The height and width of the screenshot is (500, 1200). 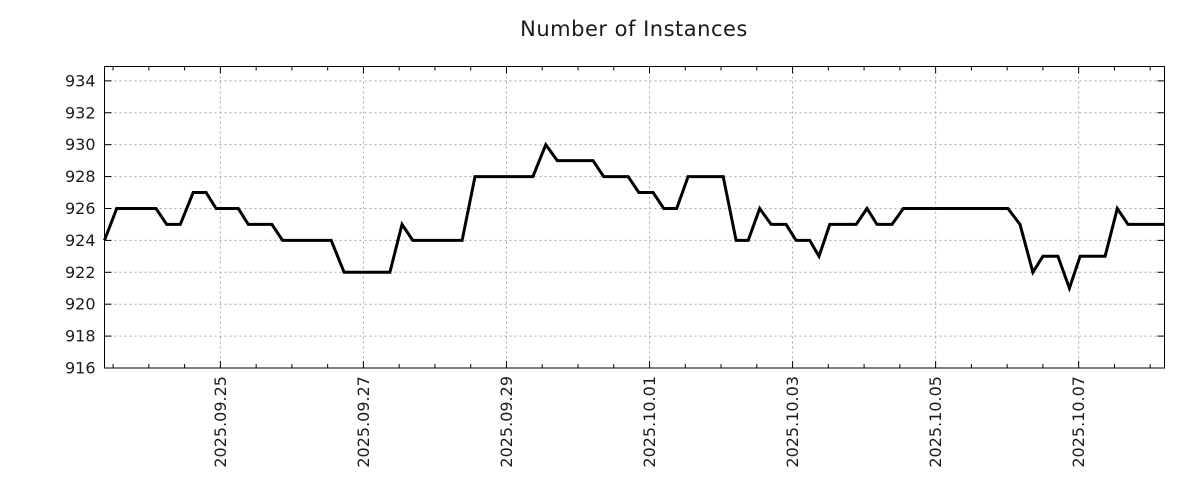 I want to click on x-tick-label: 2025.10.07, so click(x=1078, y=422).